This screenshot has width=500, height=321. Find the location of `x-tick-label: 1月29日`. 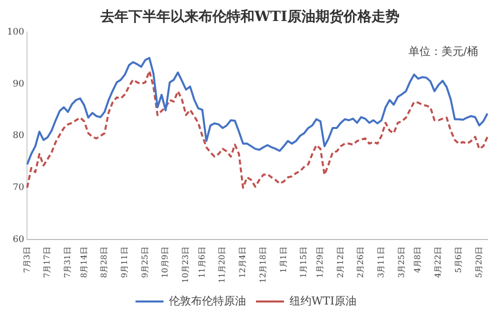

x-tick-label: 1月29日 is located at coordinates (319, 262).